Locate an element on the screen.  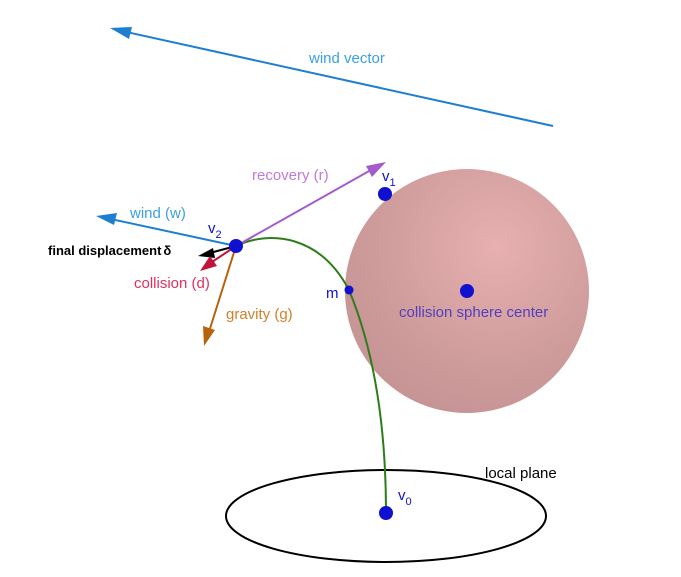
midpoint-m-point is located at coordinates (349, 290).